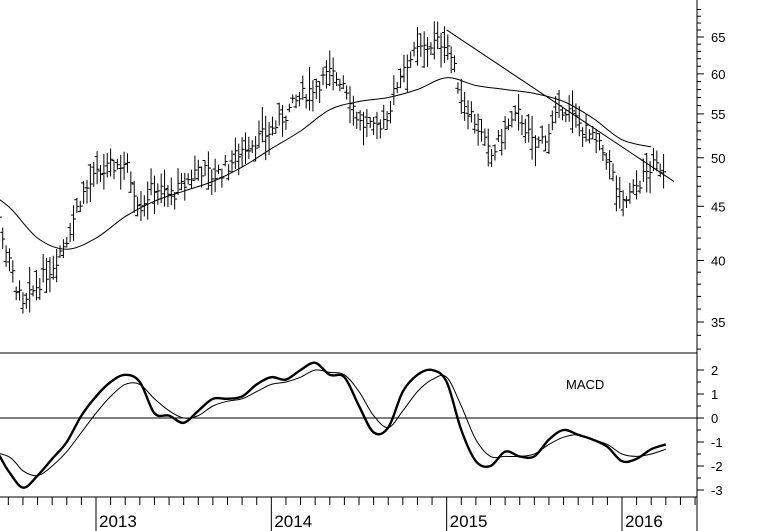 Image resolution: width=760 pixels, height=531 pixels. I want to click on year-label-2016: 2016, so click(644, 521).